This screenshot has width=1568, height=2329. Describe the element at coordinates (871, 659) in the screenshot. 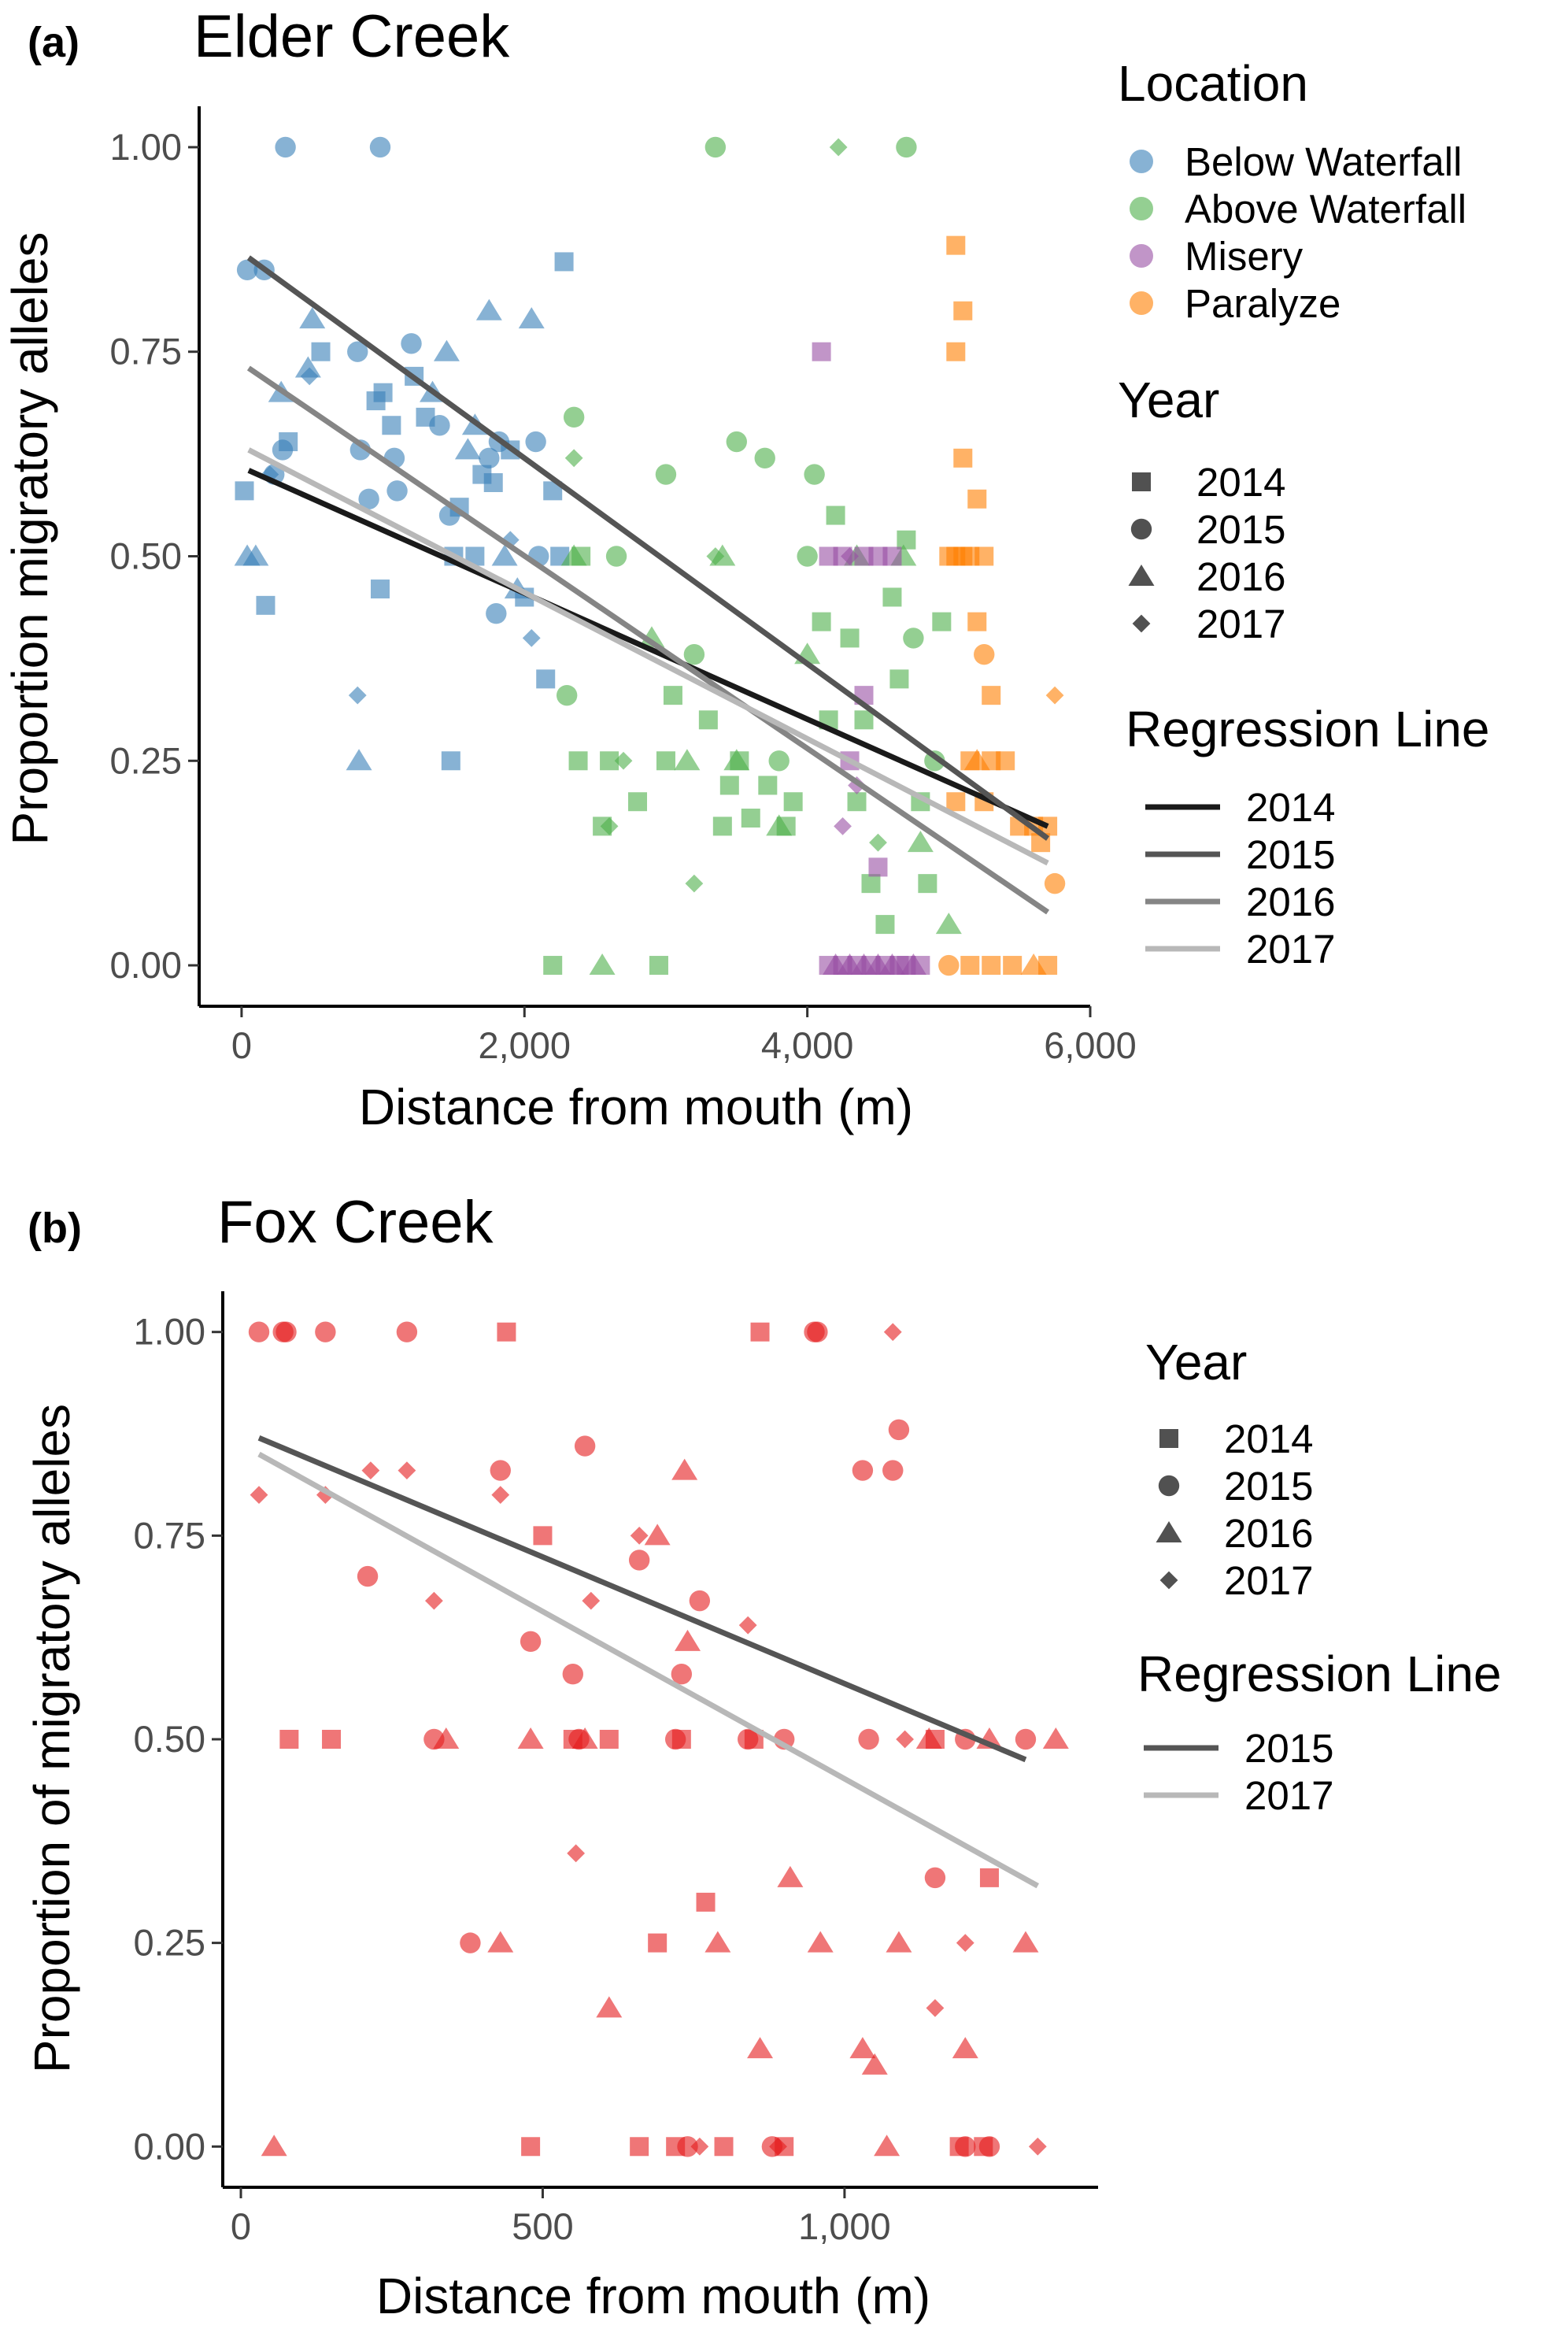

I see `series-misery` at that location.